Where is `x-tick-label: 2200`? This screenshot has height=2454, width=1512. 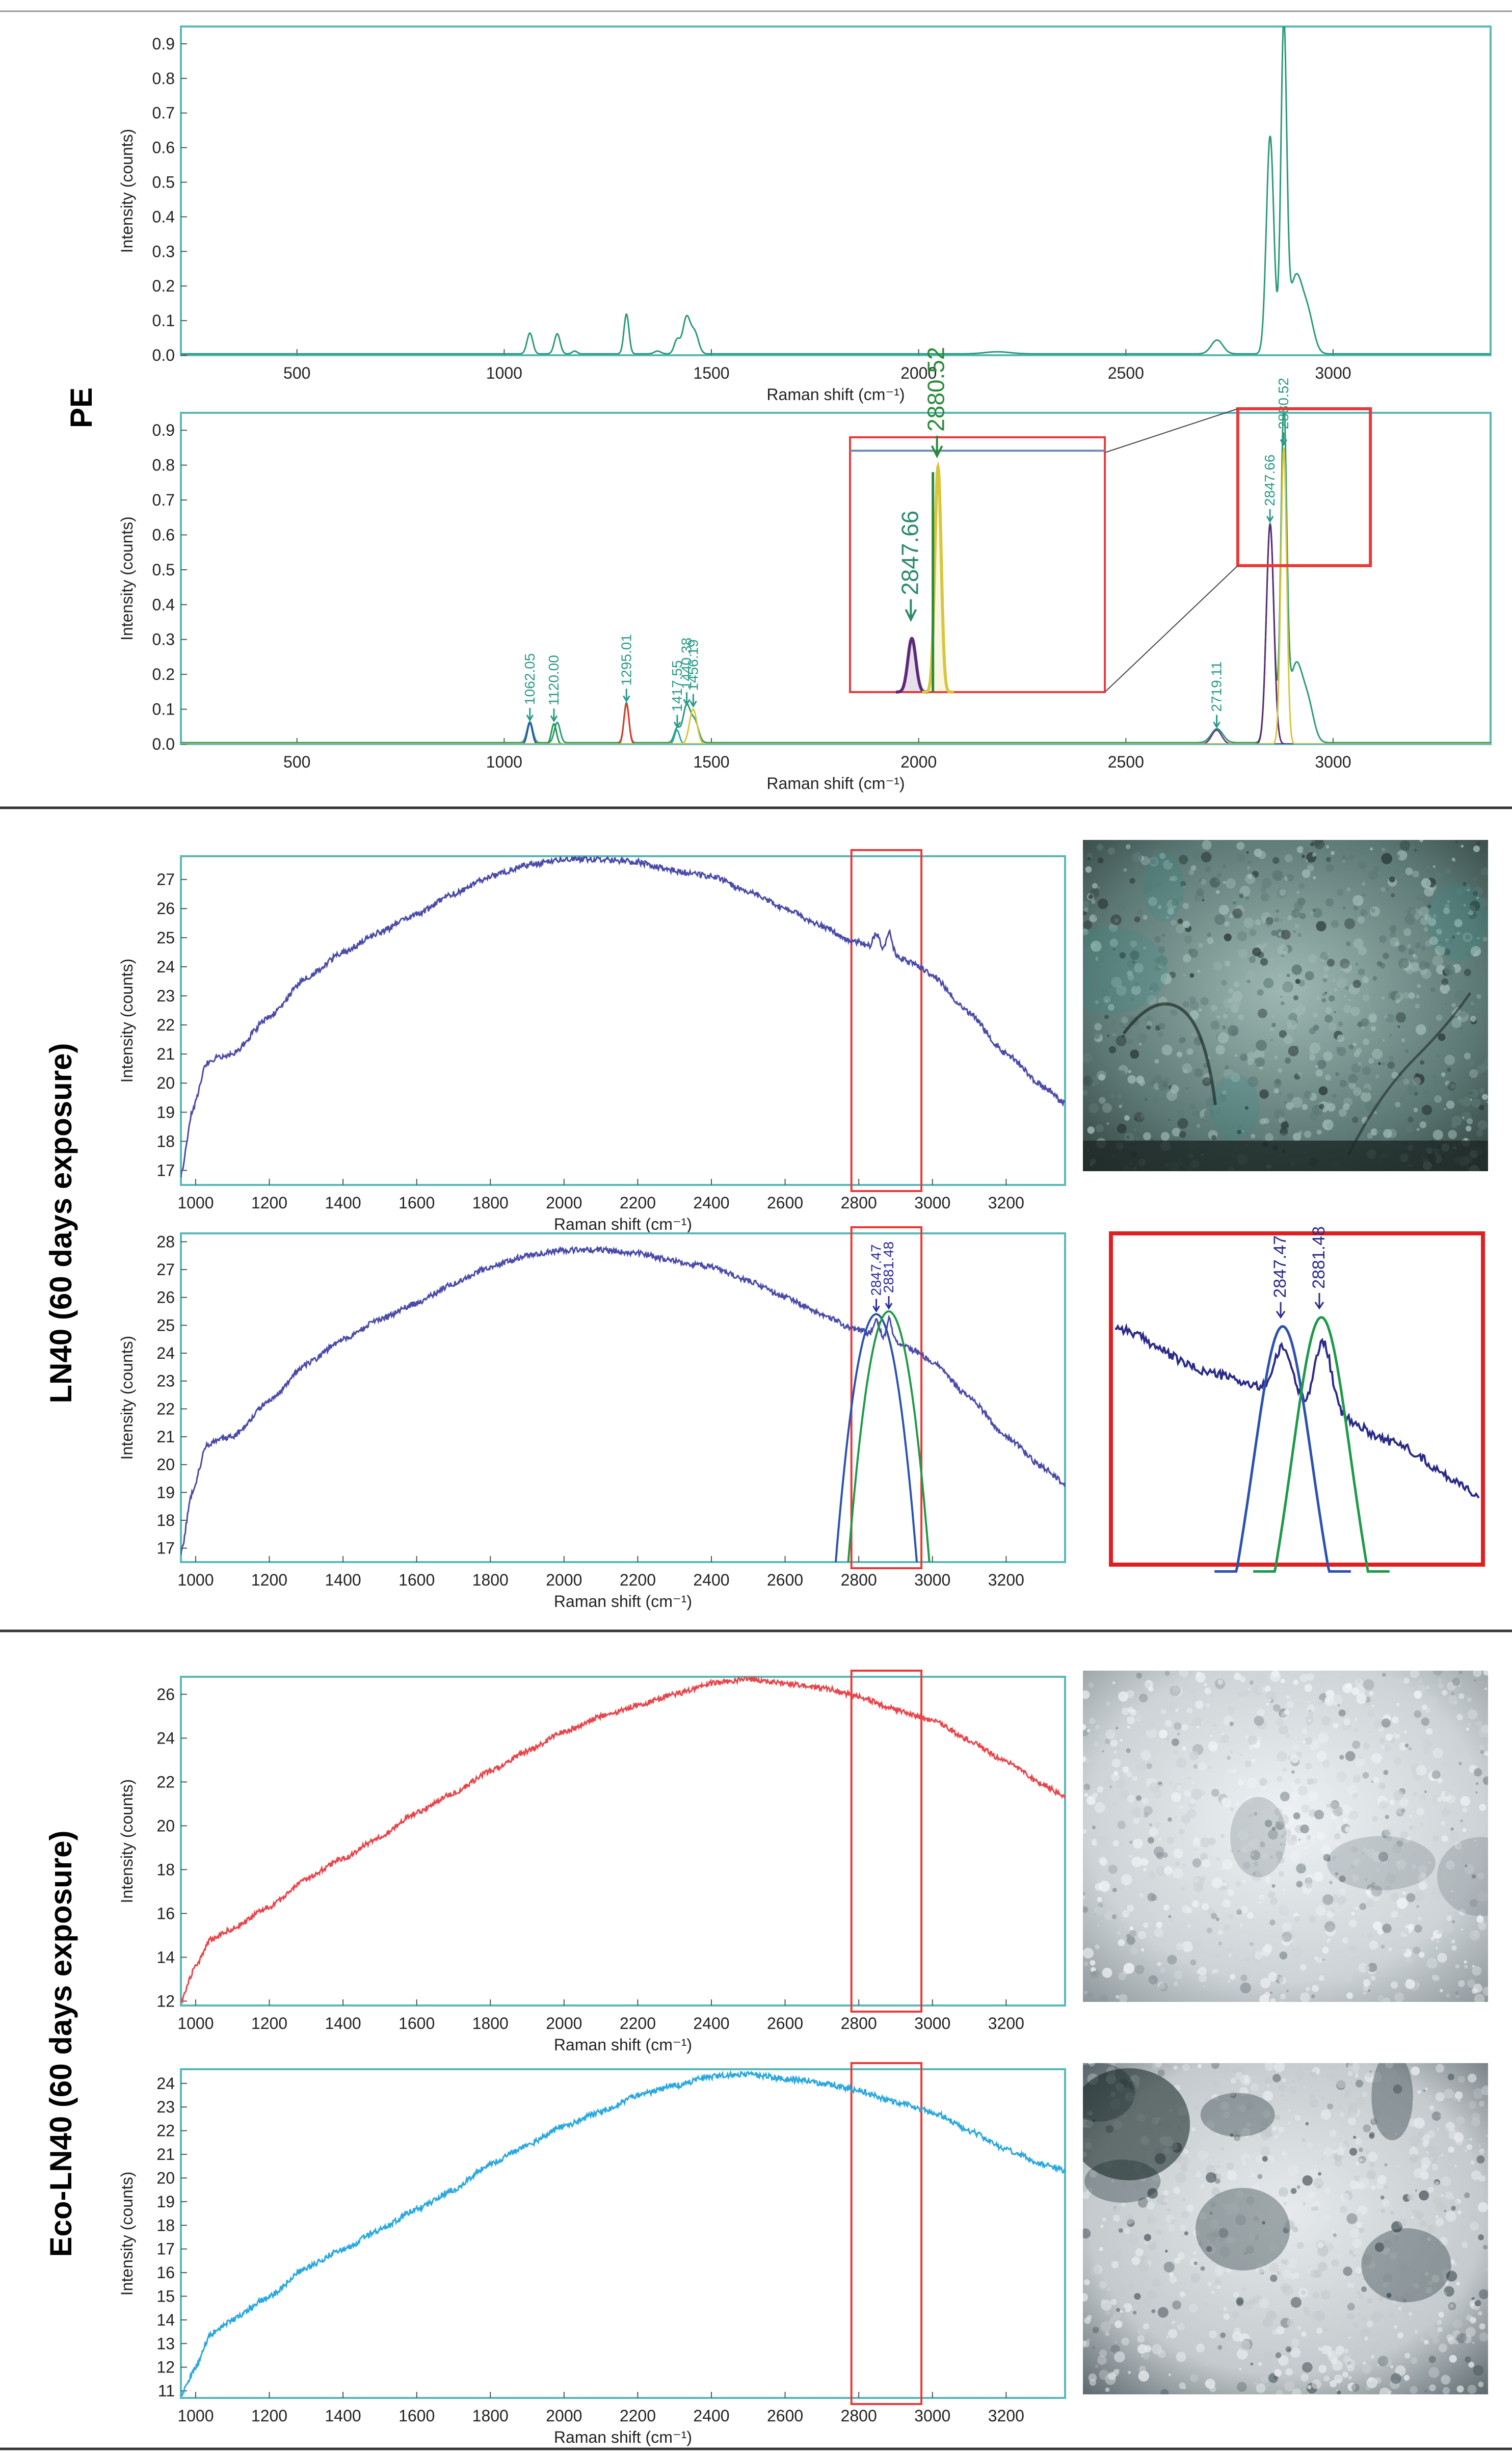
x-tick-label: 2200 is located at coordinates (638, 2416).